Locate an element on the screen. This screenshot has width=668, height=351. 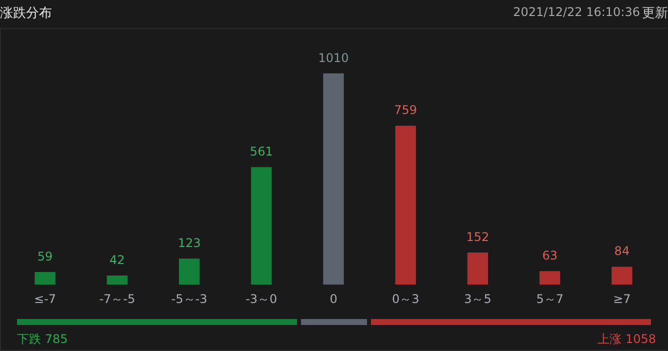
text: 更新 is located at coordinates (655, 13).